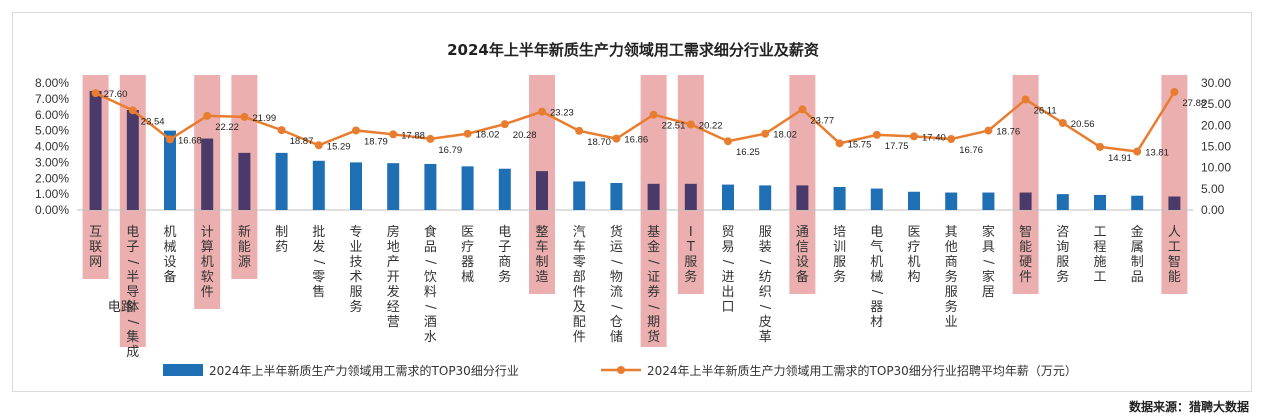 This screenshot has height=420, width=1267. I want to click on category-label-char: 批, so click(318, 232).